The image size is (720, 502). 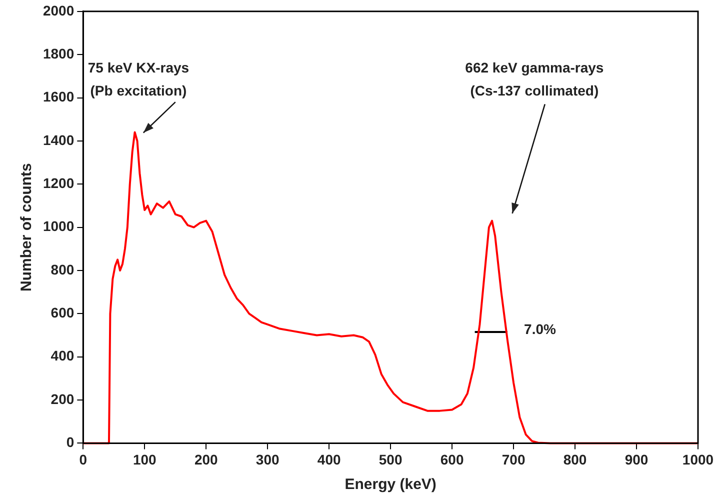 What do you see at coordinates (70, 442) in the screenshot?
I see `y-tick-label: 0` at bounding box center [70, 442].